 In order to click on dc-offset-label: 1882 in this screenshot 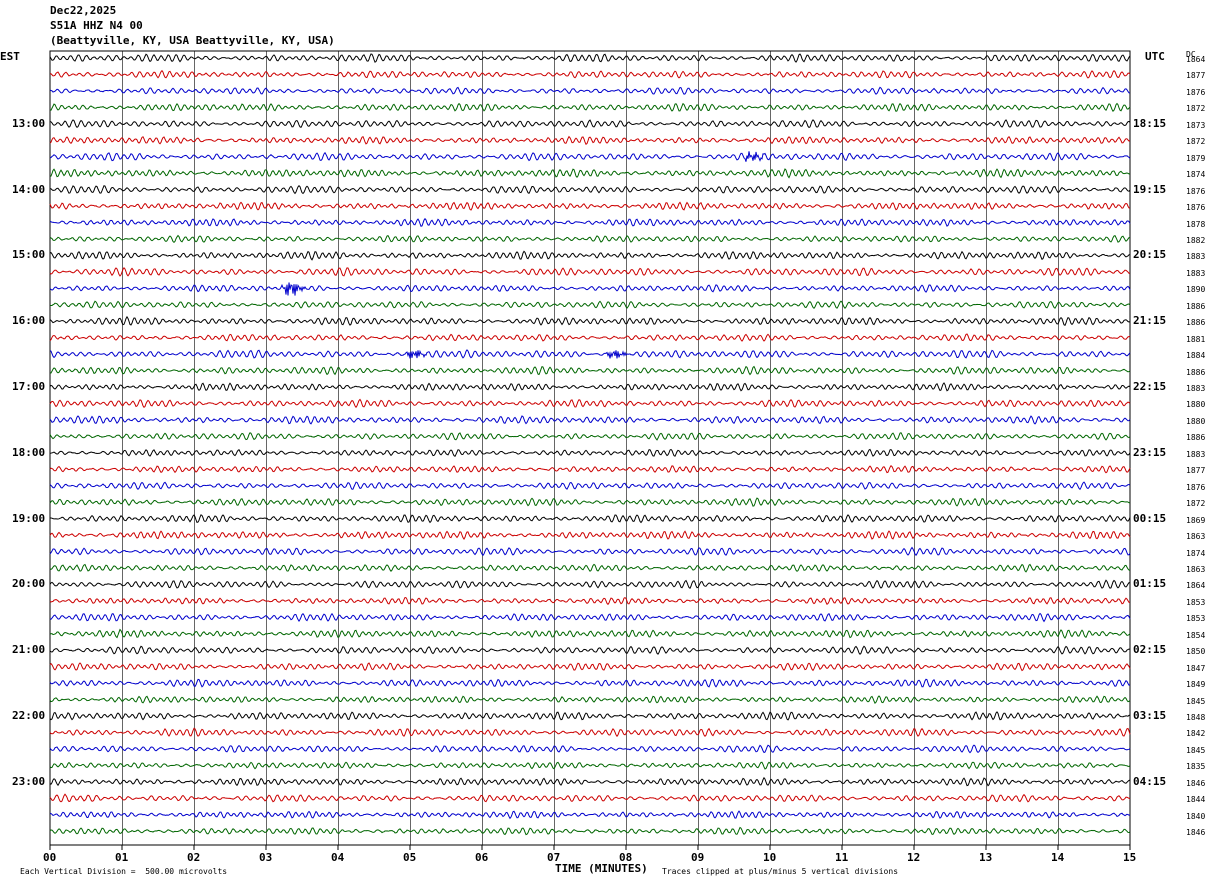, I will do `click(1196, 240)`.